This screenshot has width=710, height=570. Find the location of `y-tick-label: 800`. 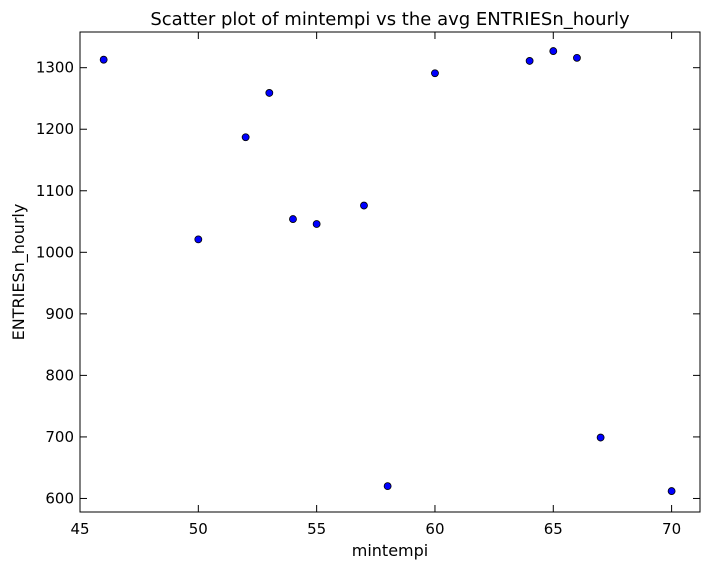

y-tick-label: 800 is located at coordinates (59, 375).